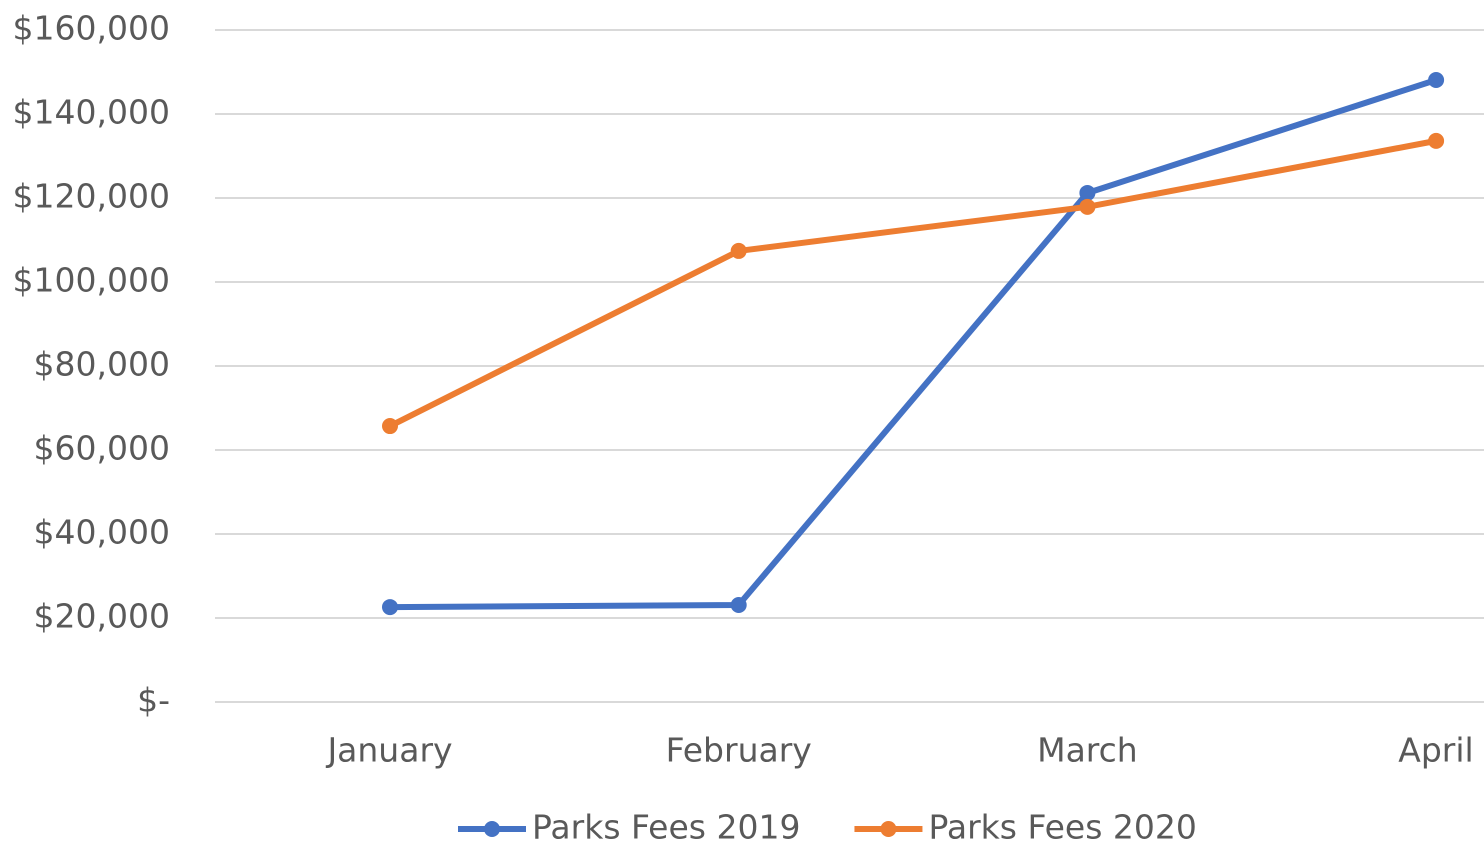 This screenshot has width=1484, height=853. What do you see at coordinates (666, 827) in the screenshot?
I see `legend-label: Parks Fees 2019` at bounding box center [666, 827].